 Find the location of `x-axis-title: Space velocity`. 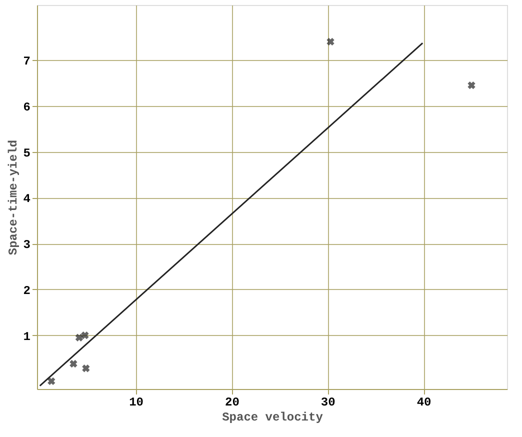

x-axis-title: Space velocity is located at coordinates (272, 417).